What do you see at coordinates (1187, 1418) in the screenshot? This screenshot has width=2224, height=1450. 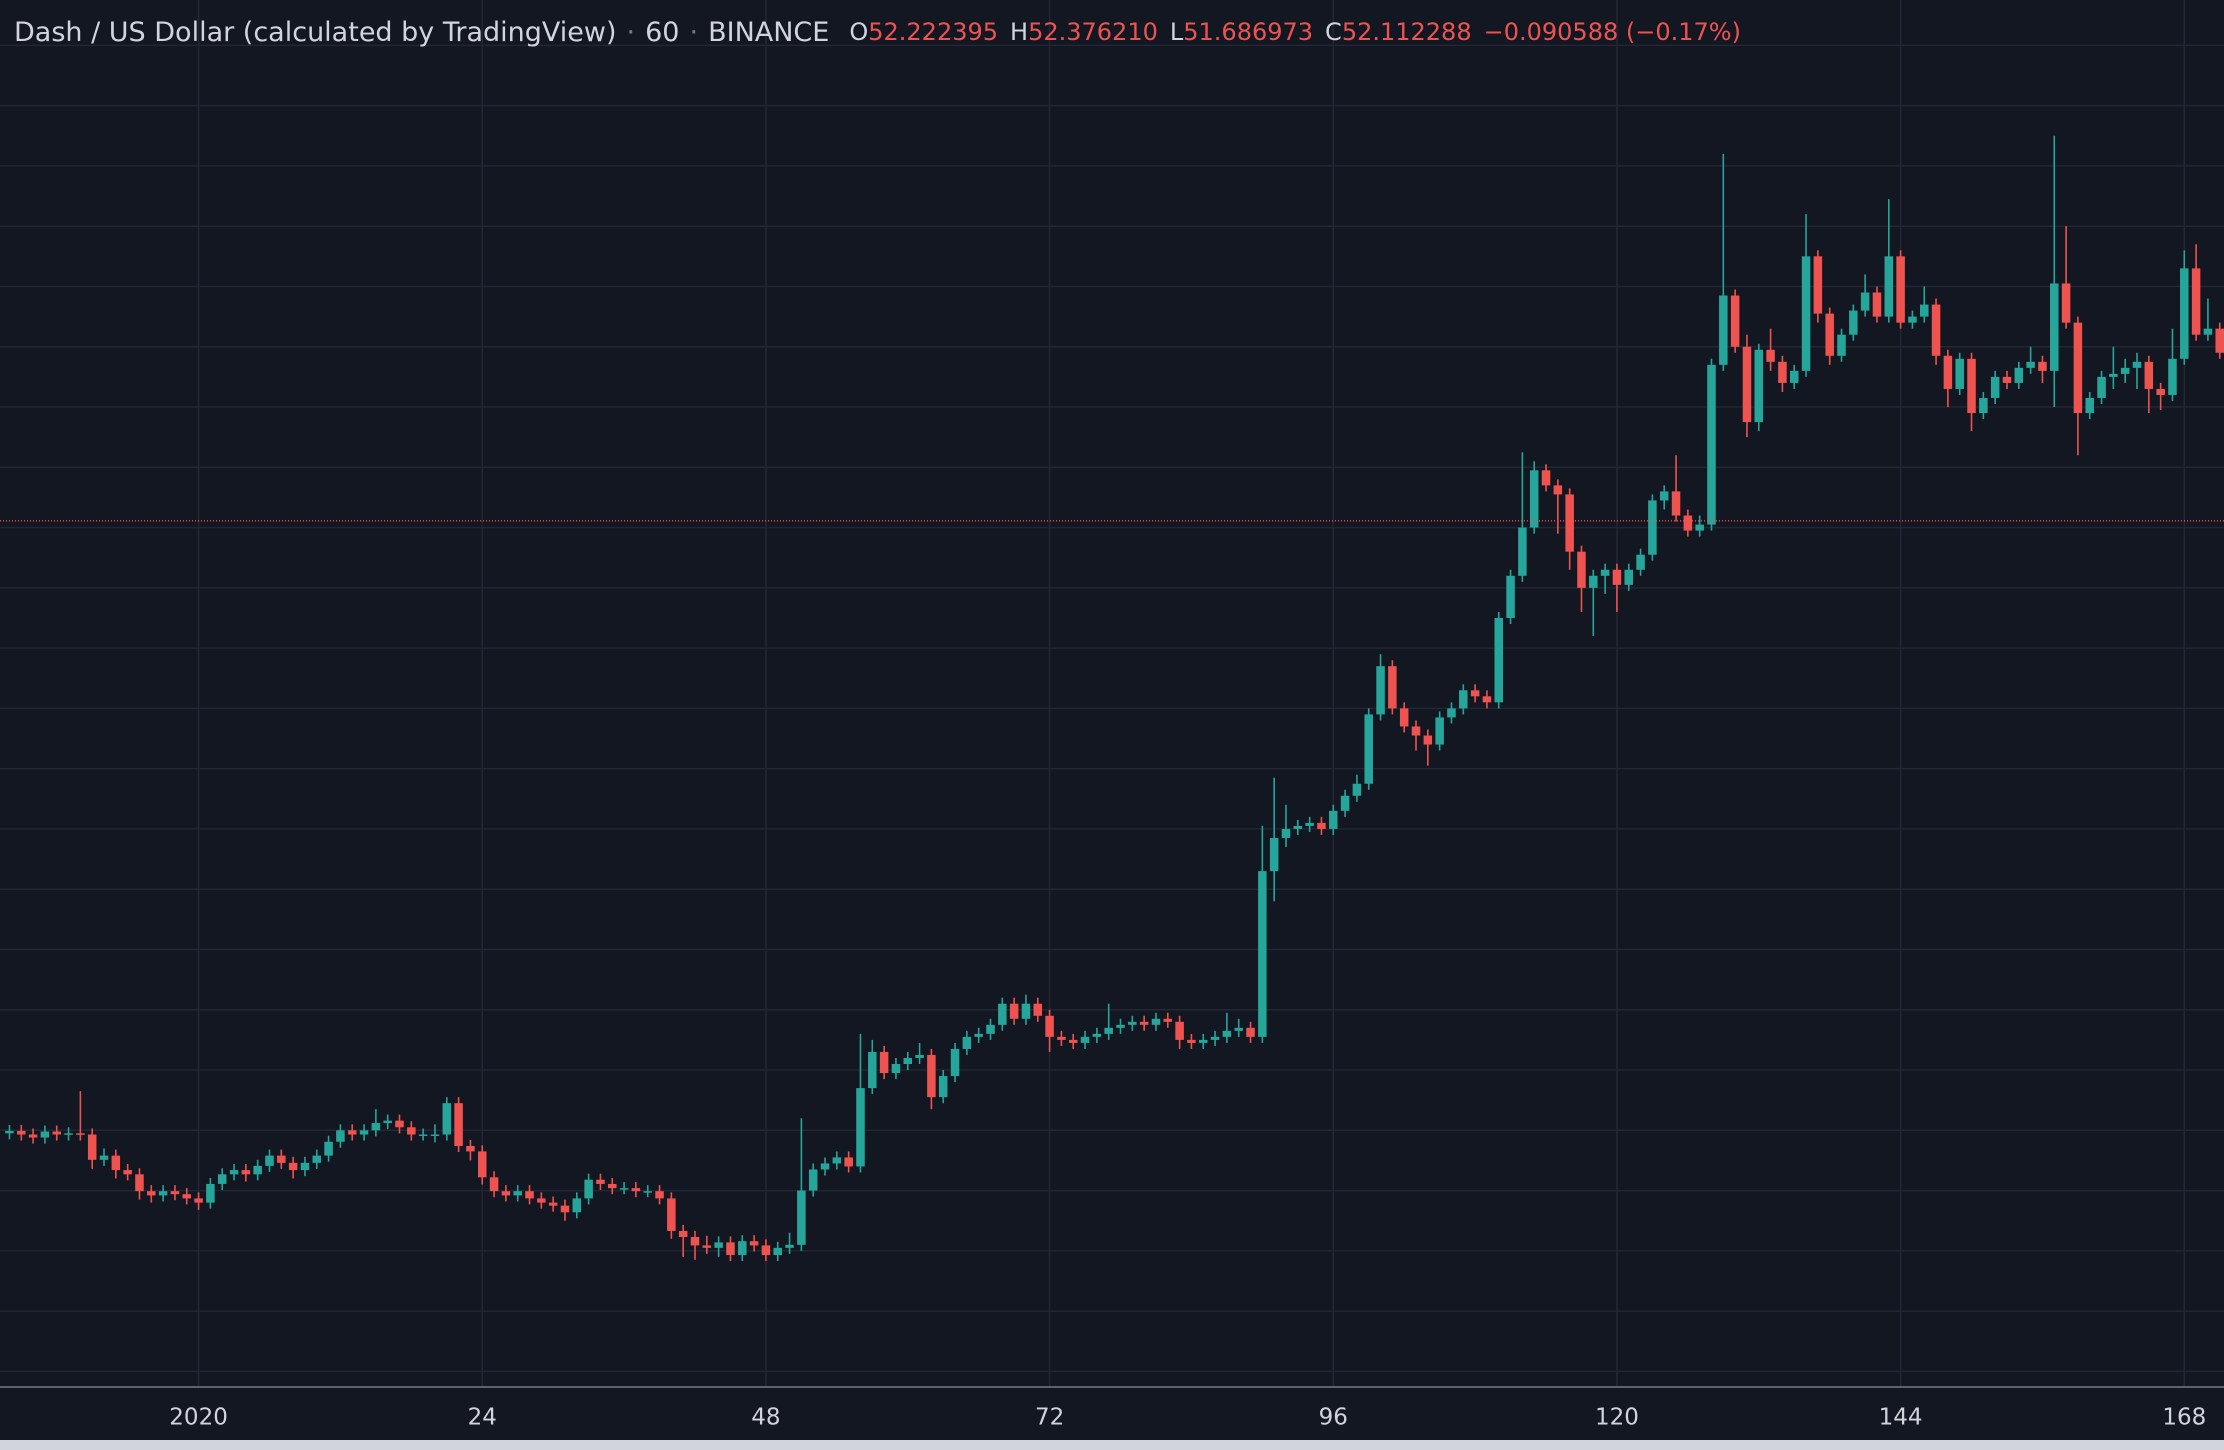 I see `time-axis: 2020 24 48 72 96 120 144 168` at bounding box center [1187, 1418].